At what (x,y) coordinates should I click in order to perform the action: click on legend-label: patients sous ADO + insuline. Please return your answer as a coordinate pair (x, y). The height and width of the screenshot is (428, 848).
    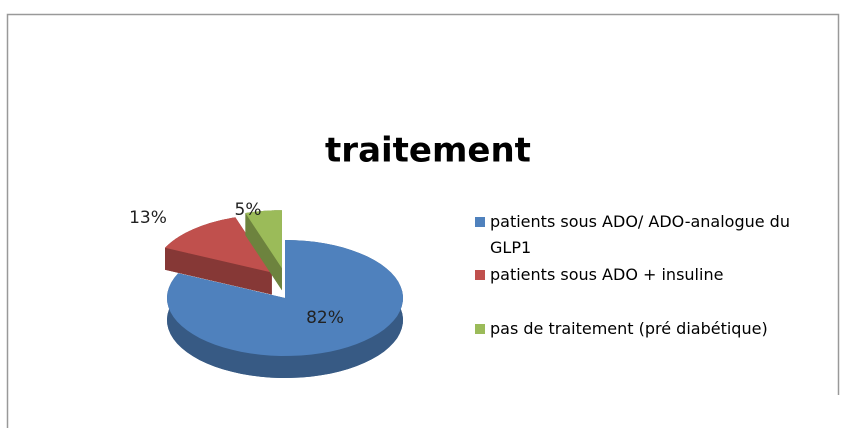
    Looking at the image, I should click on (607, 274).